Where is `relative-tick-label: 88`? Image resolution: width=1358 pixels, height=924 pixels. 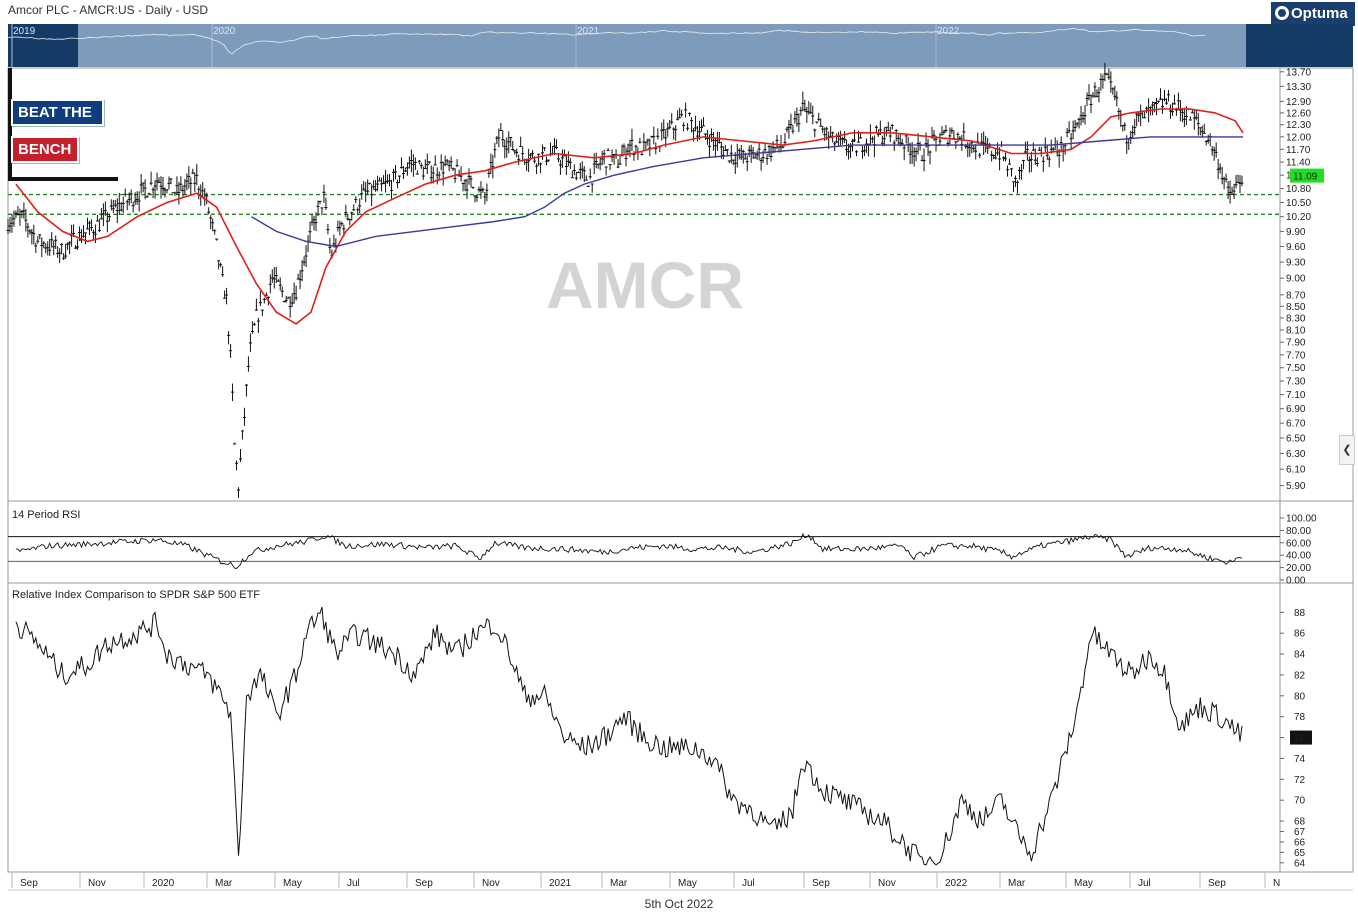 relative-tick-label: 88 is located at coordinates (1300, 613).